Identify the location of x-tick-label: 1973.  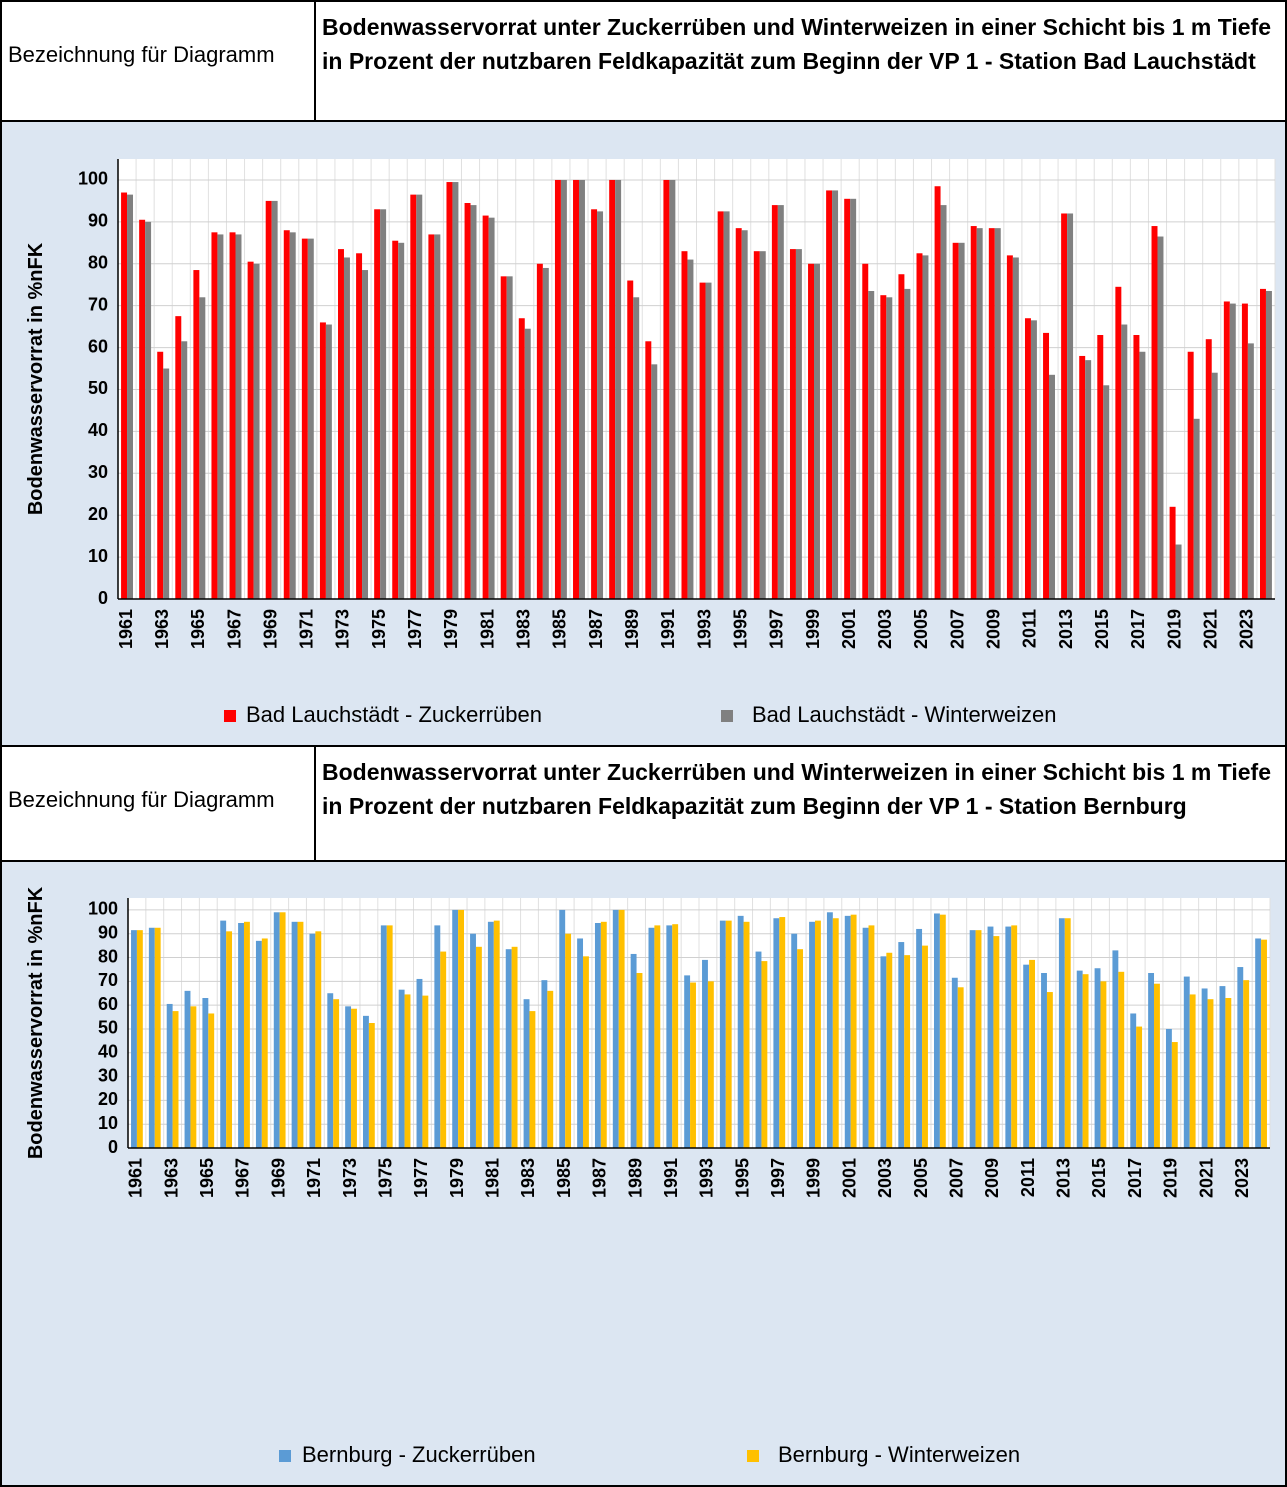
(343, 629).